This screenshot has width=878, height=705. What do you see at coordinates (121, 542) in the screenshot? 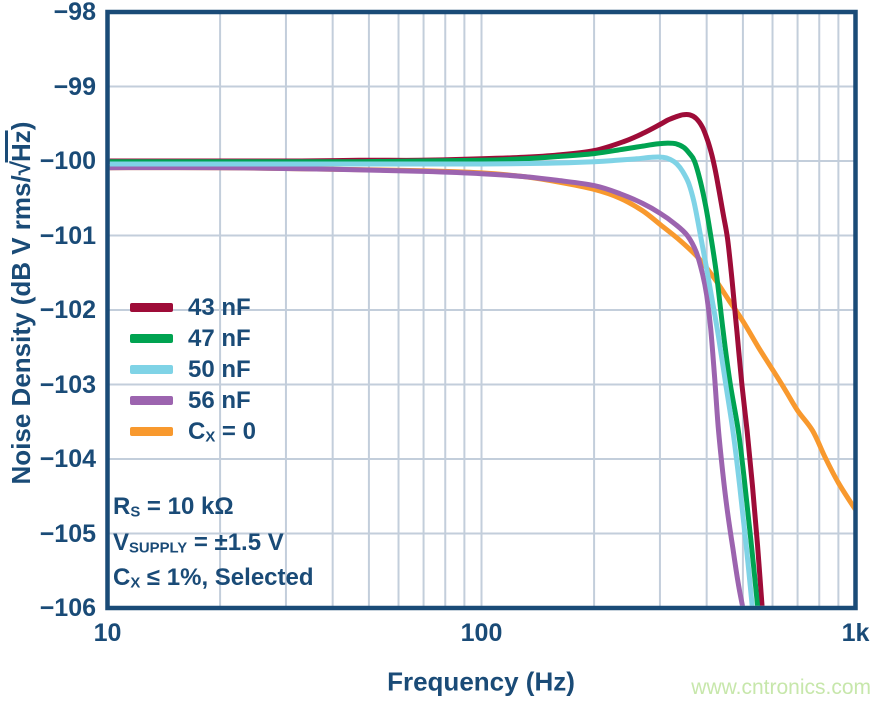
I see `text-segment: V` at bounding box center [121, 542].